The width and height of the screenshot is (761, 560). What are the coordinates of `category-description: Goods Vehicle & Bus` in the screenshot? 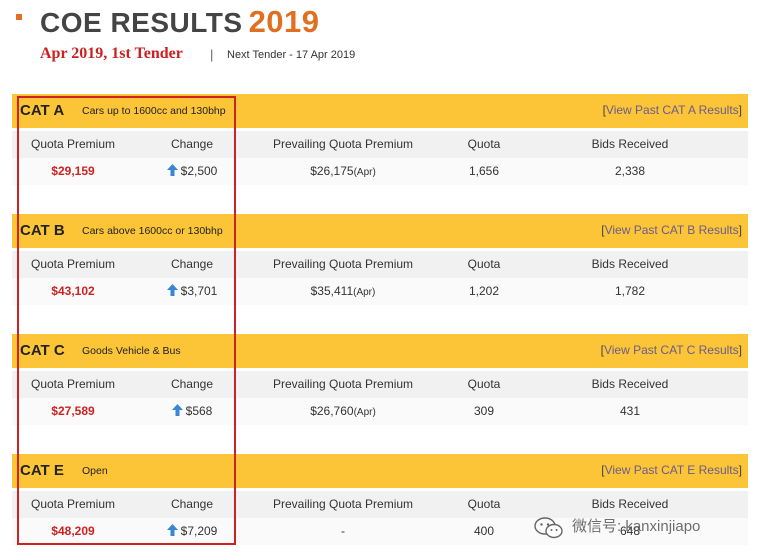 It's located at (131, 351).